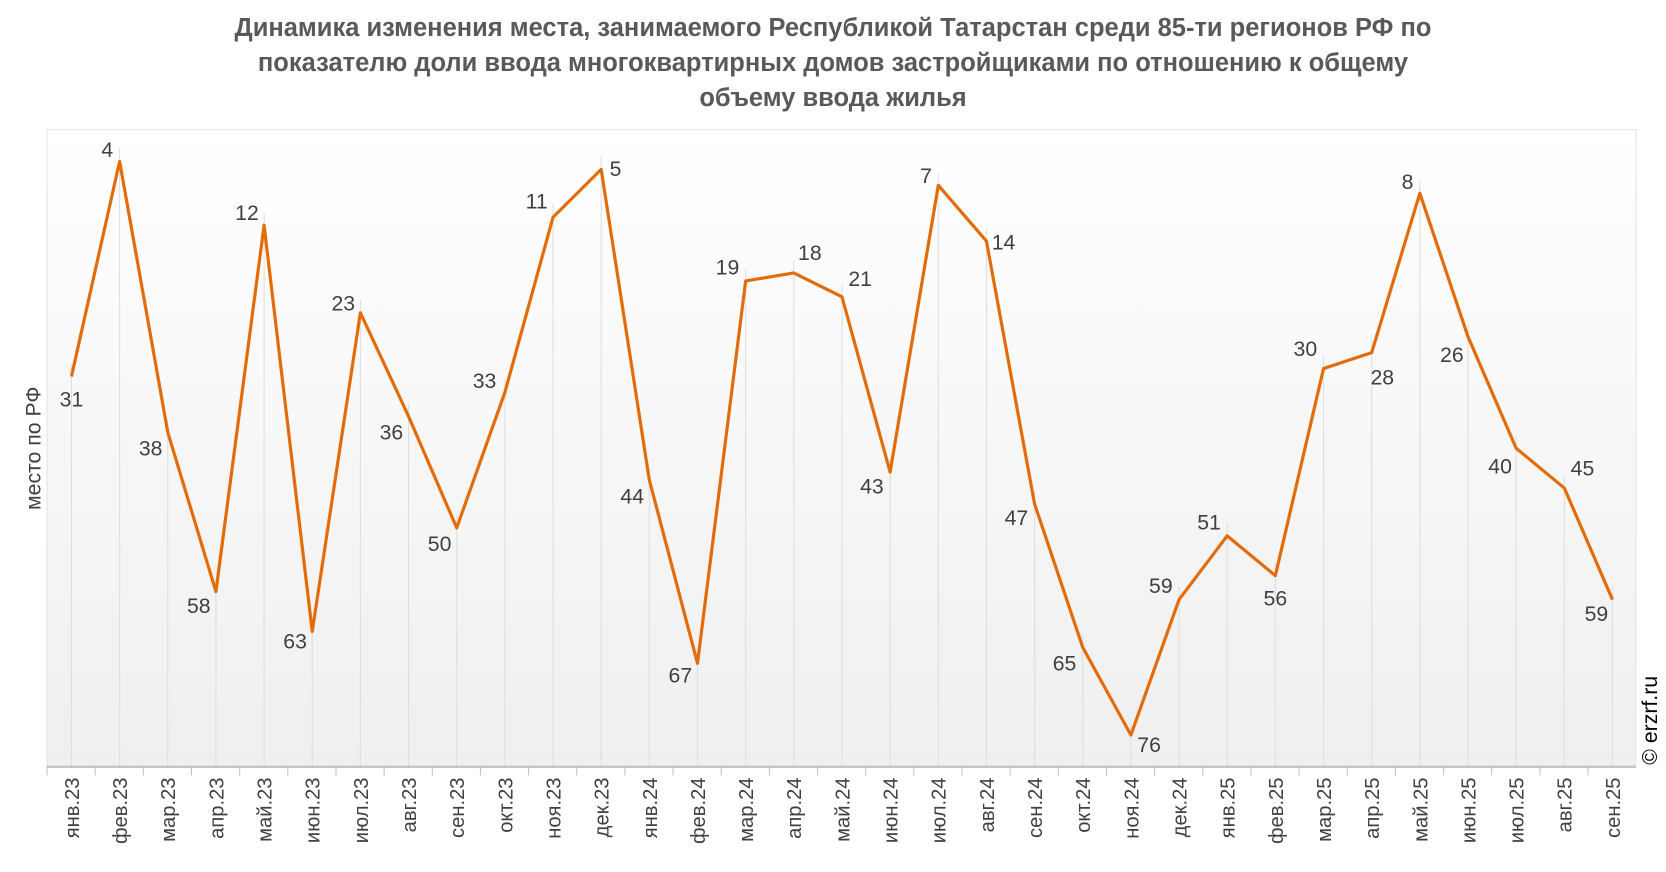 This screenshot has width=1666, height=872. I want to click on data-label: 38, so click(151, 449).